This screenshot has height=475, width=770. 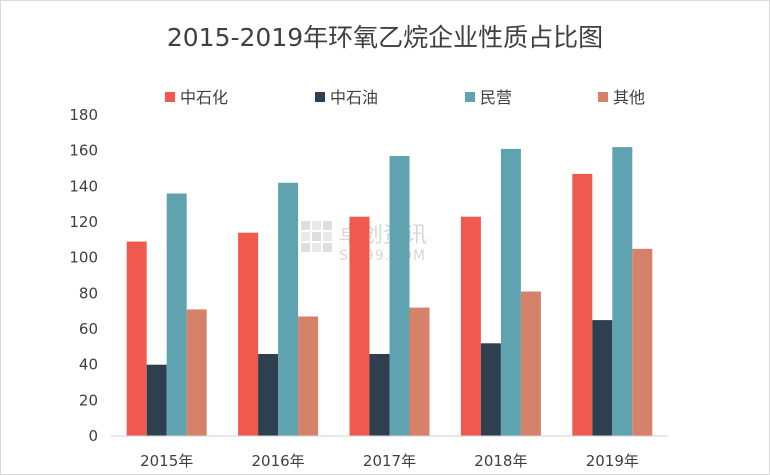 I want to click on y-tick-label: 0, so click(x=93, y=436).